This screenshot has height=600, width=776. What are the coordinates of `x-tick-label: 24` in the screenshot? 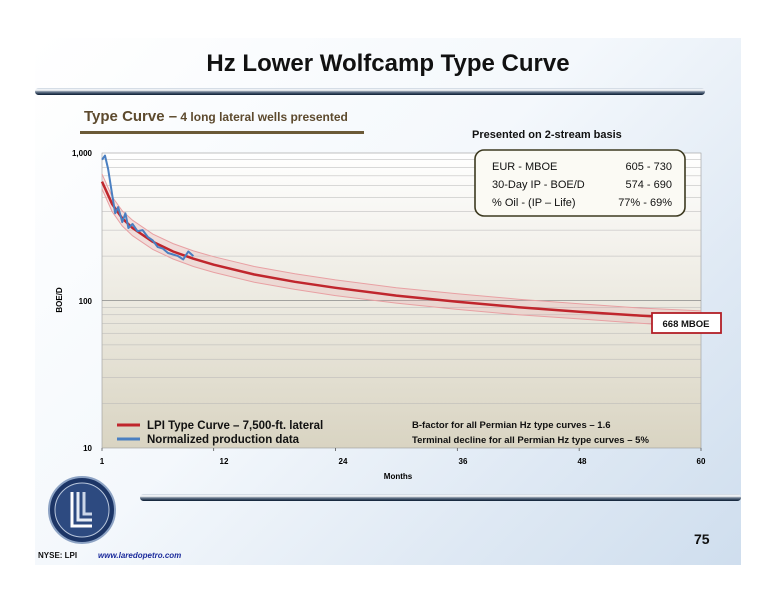 It's located at (343, 461).